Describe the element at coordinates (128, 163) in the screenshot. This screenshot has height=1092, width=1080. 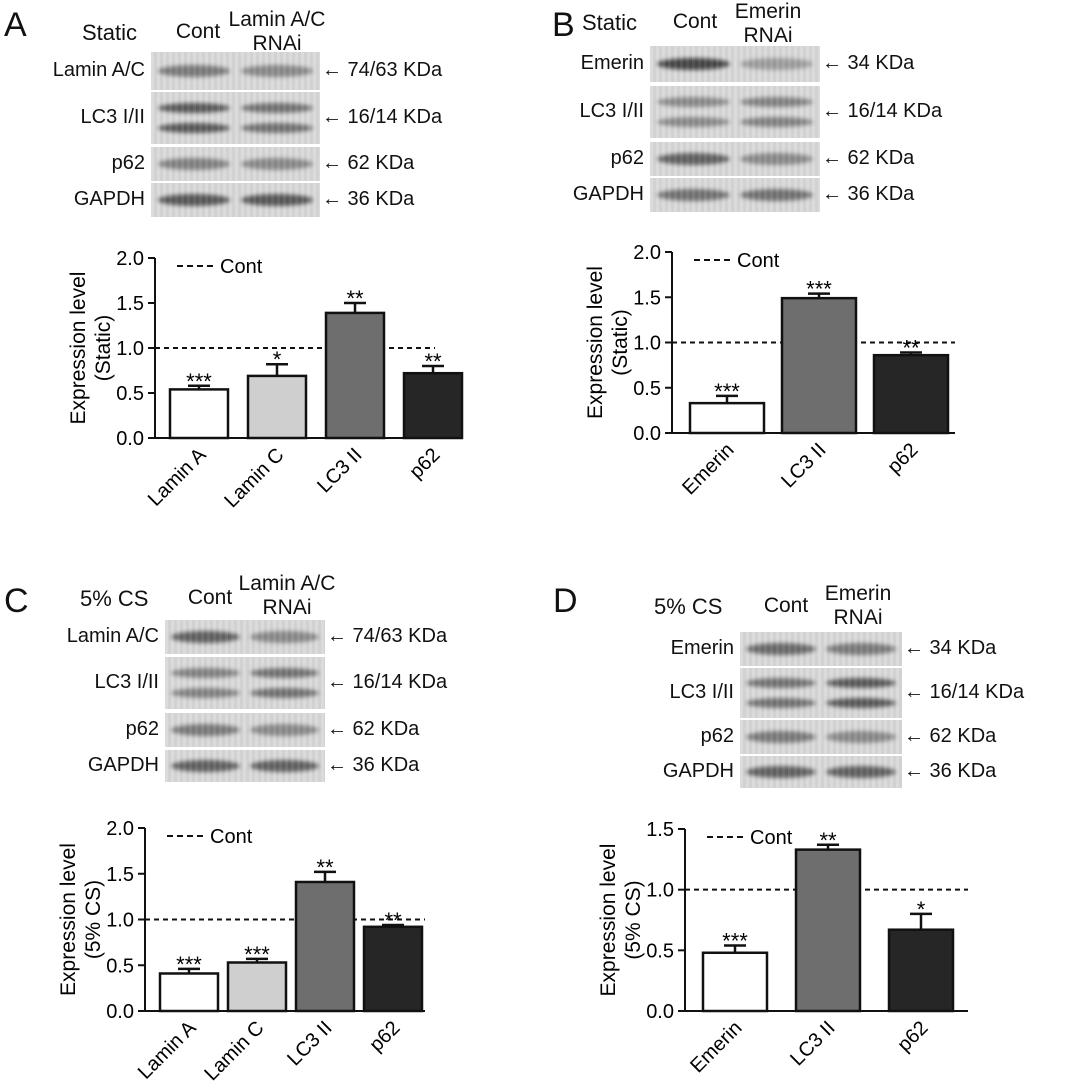
I see `blot-name-a-2: p62` at that location.